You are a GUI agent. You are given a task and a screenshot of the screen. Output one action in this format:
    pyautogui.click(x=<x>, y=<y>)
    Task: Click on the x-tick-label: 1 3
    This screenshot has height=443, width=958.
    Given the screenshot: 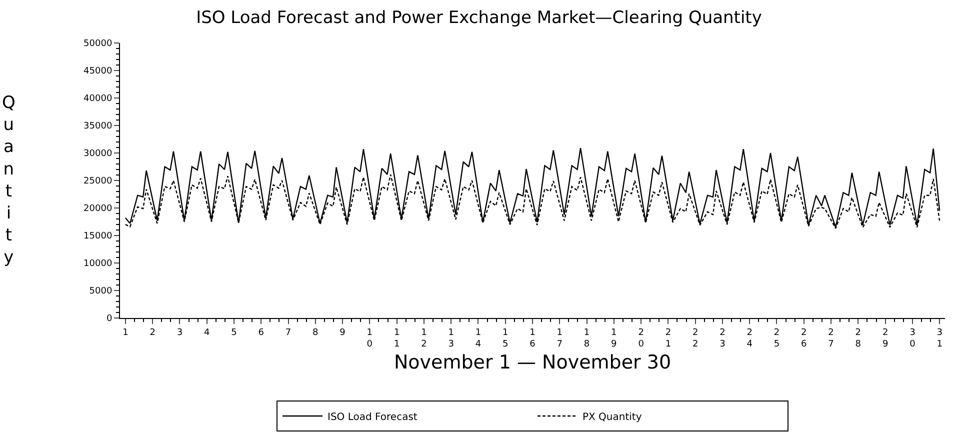 What is the action you would take?
    pyautogui.click(x=451, y=339)
    